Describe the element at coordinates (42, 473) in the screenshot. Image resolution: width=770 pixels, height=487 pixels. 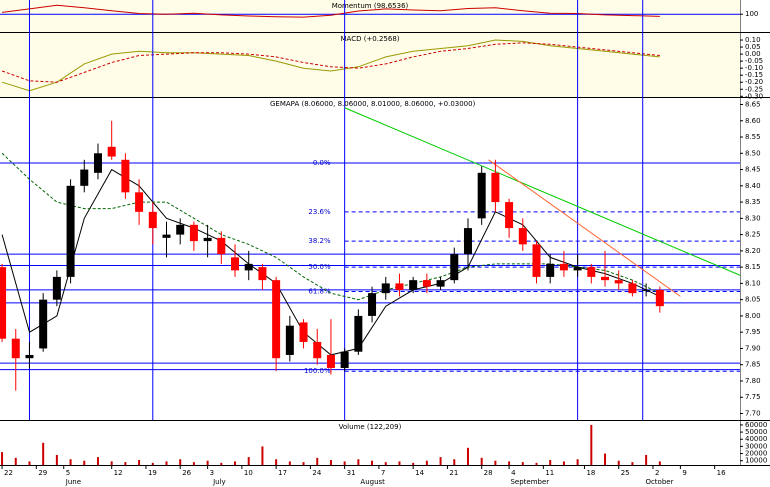
I see `x-tick-label: 29` at that location.